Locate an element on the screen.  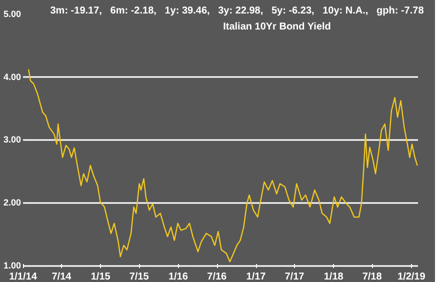
x-tick-label: 1/17 is located at coordinates (256, 277).